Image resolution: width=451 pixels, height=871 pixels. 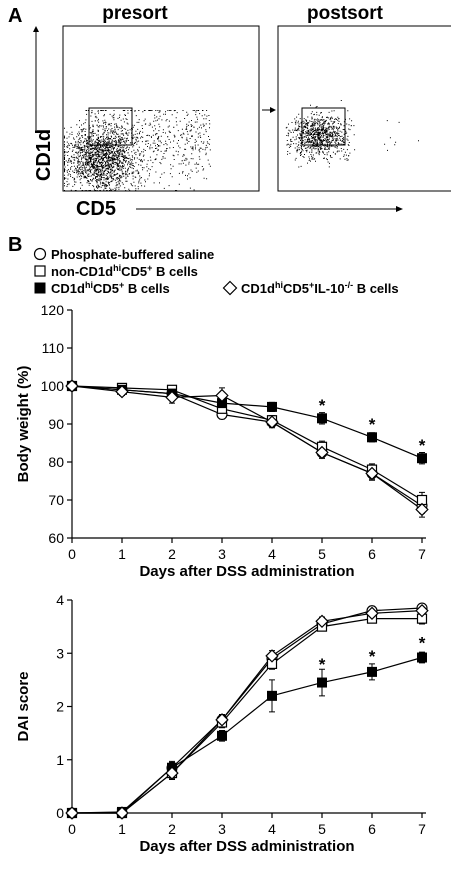 What do you see at coordinates (40, 254) in the screenshot?
I see `legend-marker-open-circle` at bounding box center [40, 254].